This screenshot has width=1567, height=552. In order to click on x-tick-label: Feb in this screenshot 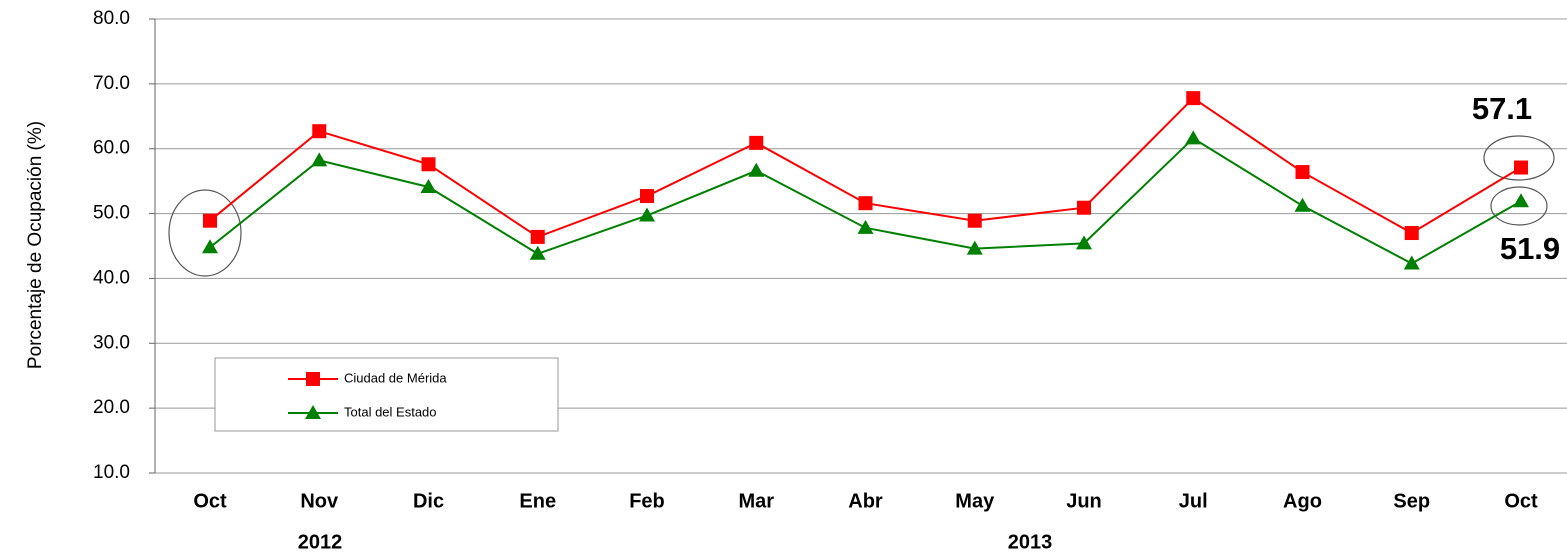, I will do `click(647, 501)`.